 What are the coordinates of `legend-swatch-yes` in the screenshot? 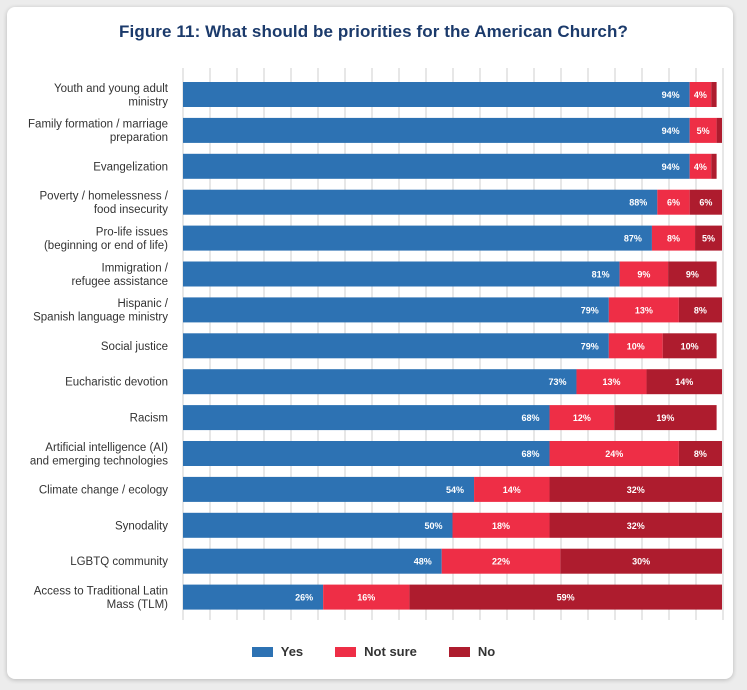 It's located at (262, 651).